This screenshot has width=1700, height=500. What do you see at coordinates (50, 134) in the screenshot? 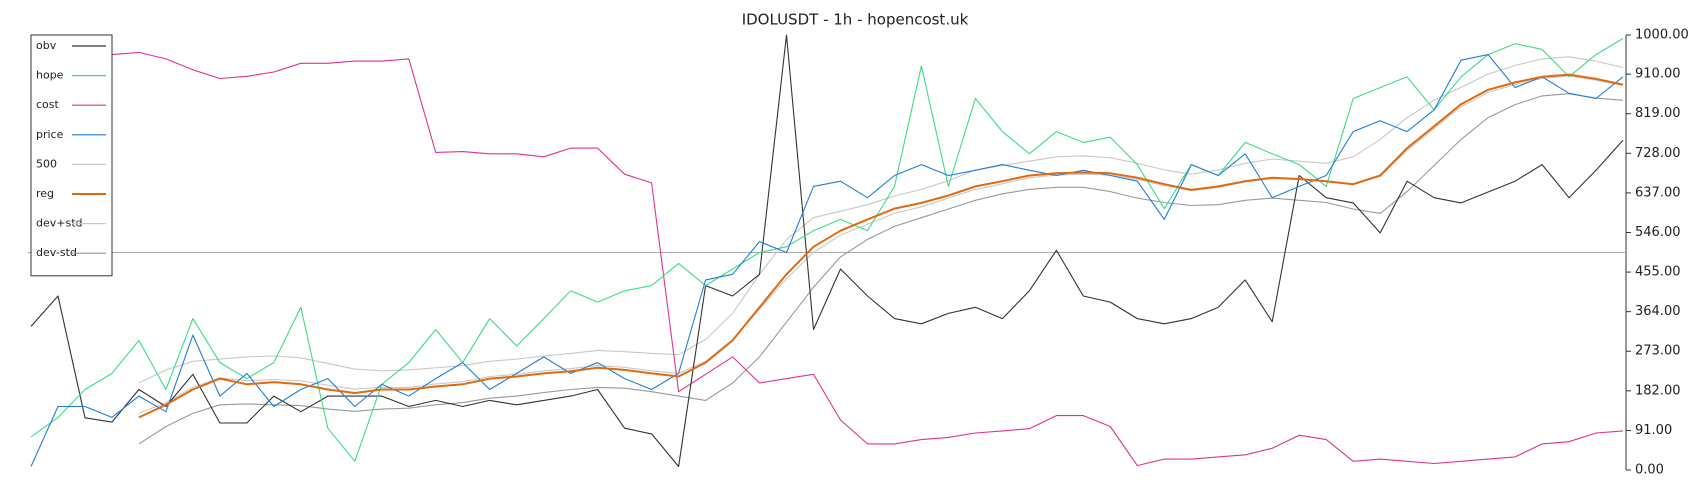
I see `legend-label: price` at bounding box center [50, 134].